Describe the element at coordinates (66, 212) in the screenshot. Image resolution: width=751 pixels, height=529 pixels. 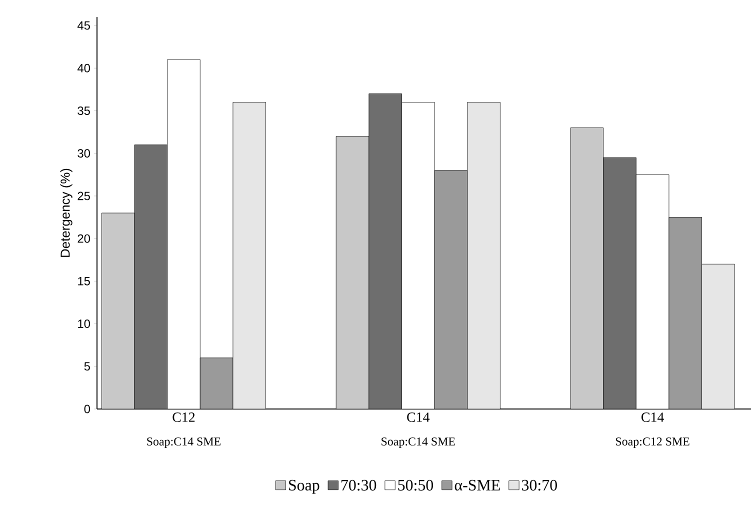
I see `y-axis-title: Detergency (%)` at that location.